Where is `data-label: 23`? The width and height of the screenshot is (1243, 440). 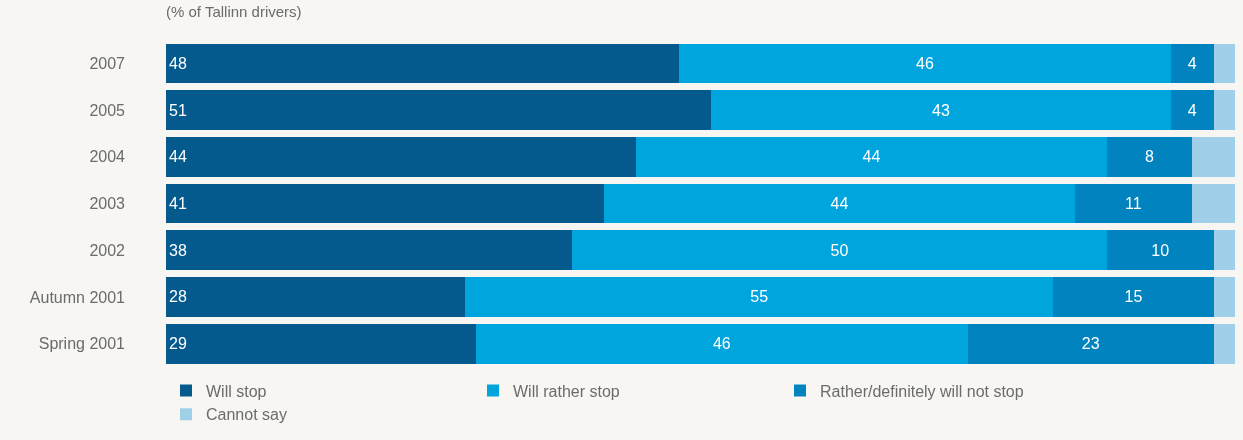
data-label: 23 is located at coordinates (1090, 344).